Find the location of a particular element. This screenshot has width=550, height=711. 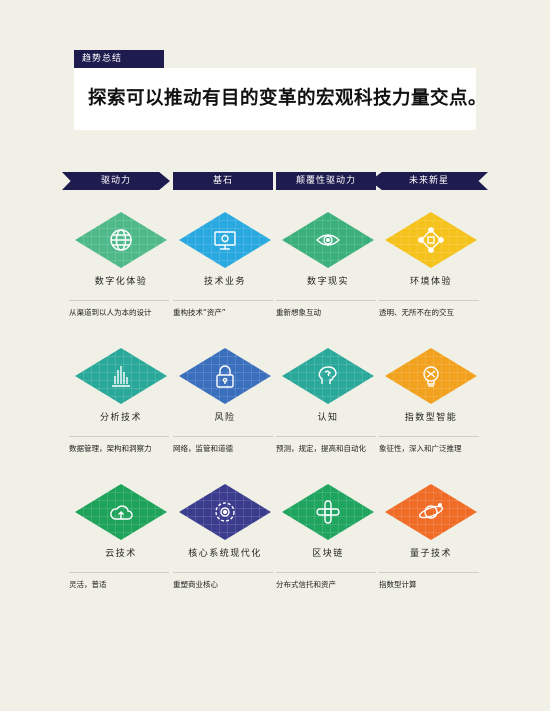

category-bar: 驱动力 基石 颠覆性驱动力 未来新星 is located at coordinates (275, 181).